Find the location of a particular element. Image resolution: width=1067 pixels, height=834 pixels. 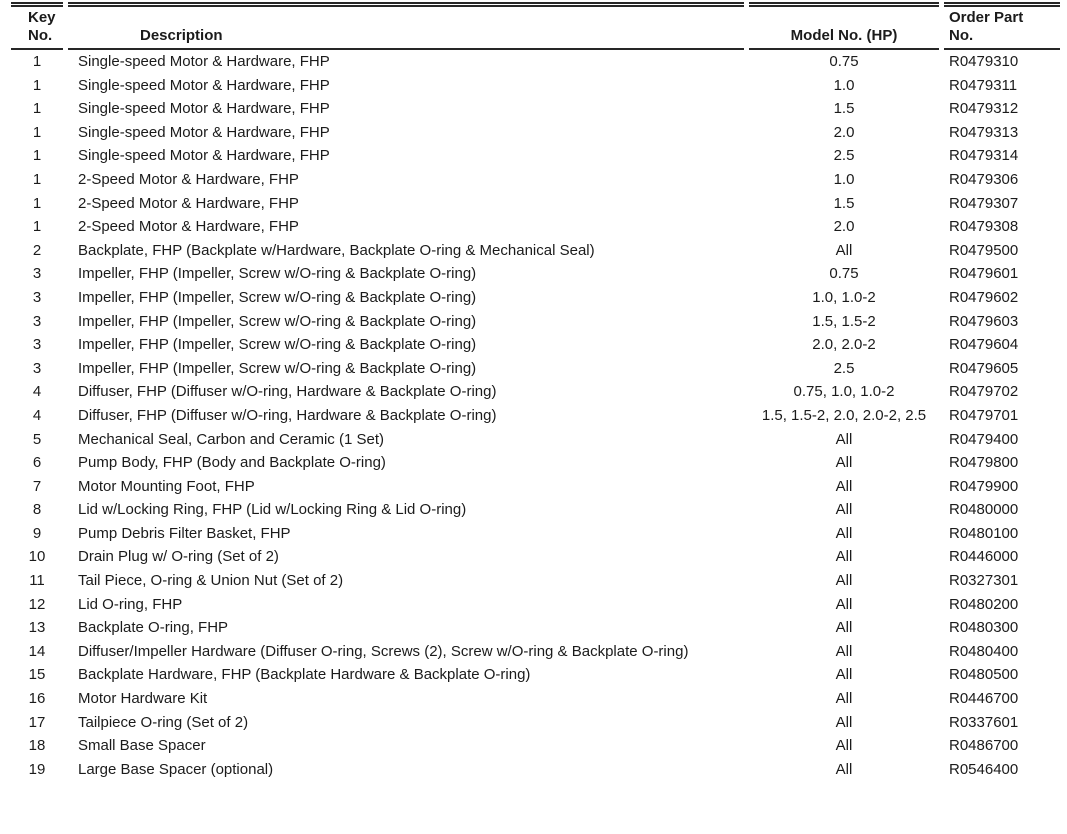

order-part-cell: R0480000 is located at coordinates (984, 510).